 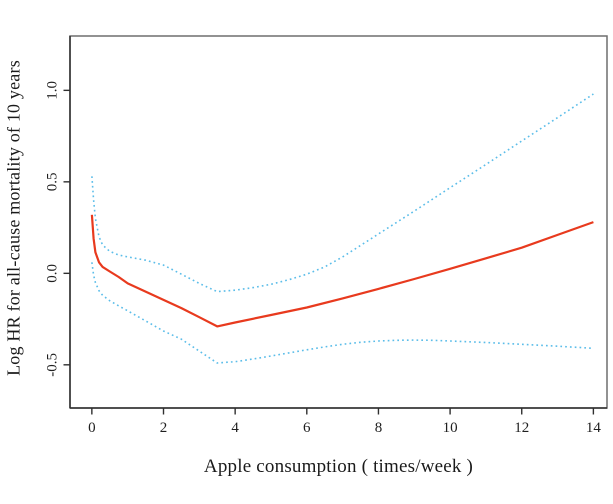 I want to click on x-tick-label: 12, so click(x=521, y=428).